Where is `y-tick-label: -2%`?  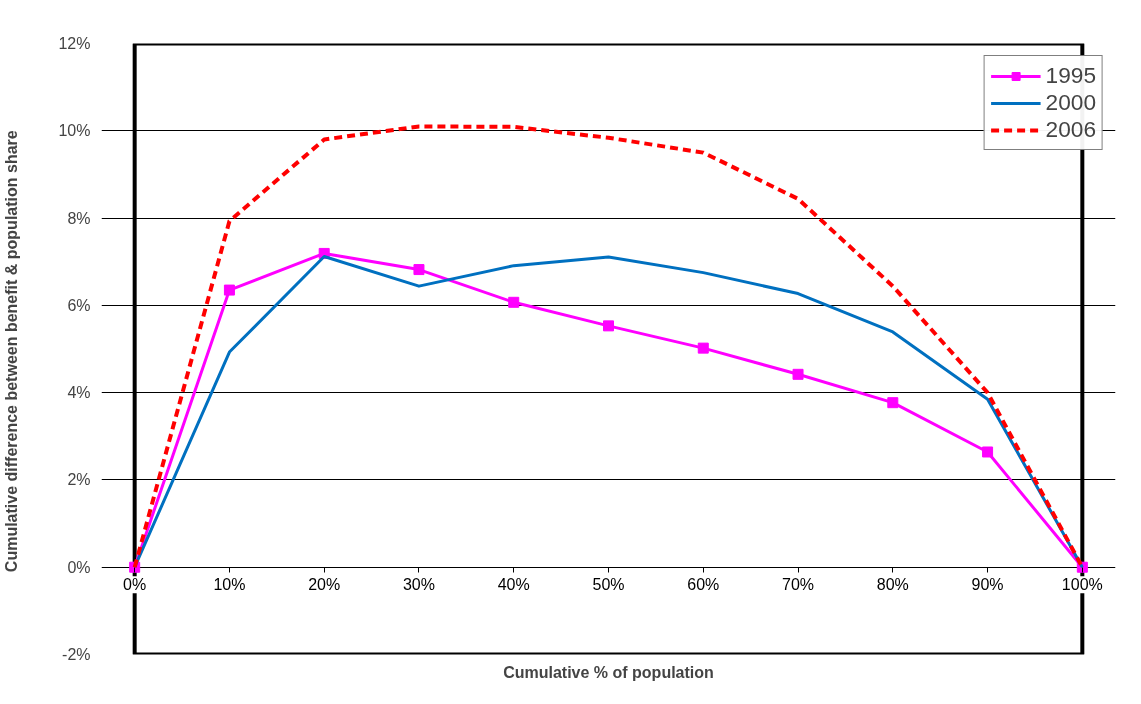 y-tick-label: -2% is located at coordinates (76, 654).